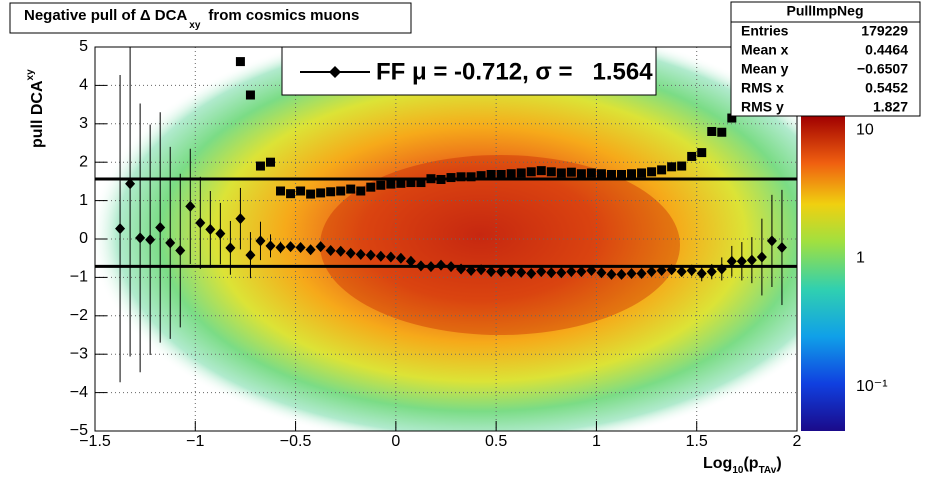 Image resolution: width=938 pixels, height=478 pixels. Describe the element at coordinates (596, 441) in the screenshot. I see `x-tick-label: 1` at that location.